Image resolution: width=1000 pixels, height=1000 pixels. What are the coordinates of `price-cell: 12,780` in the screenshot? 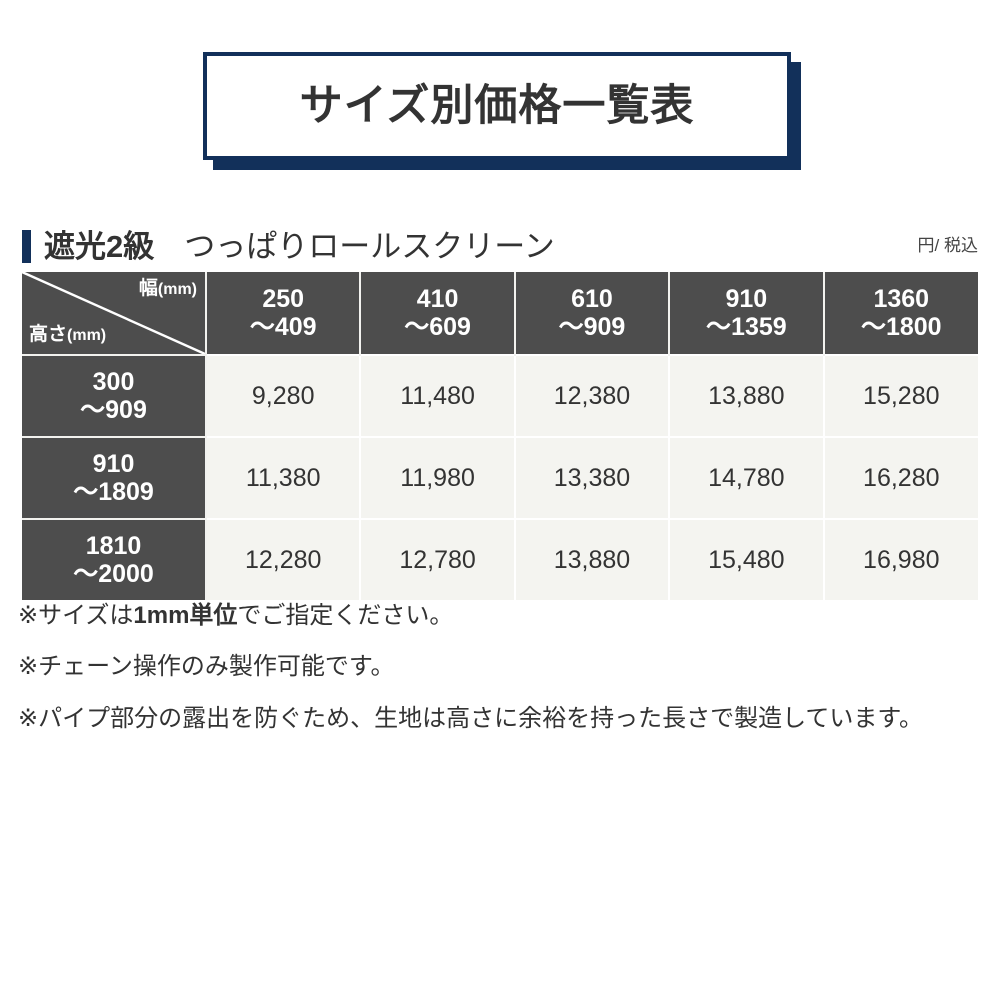 It's located at (438, 559).